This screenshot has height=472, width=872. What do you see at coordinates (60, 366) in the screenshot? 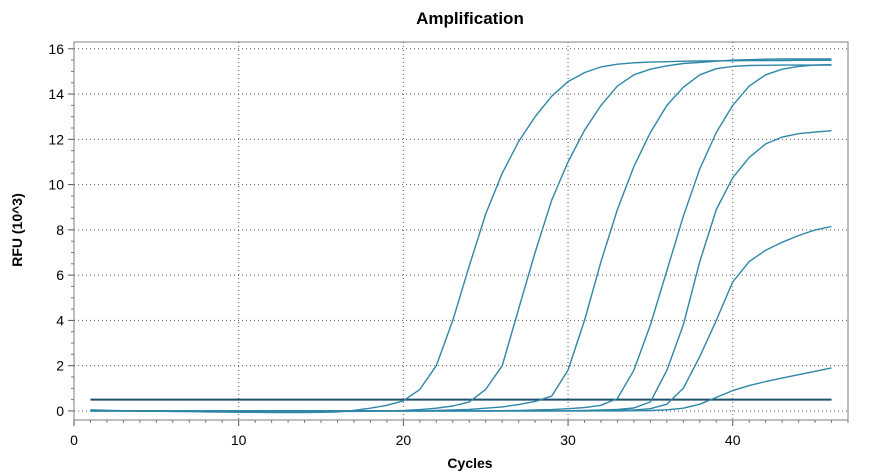
I see `y-tick-label: 2` at bounding box center [60, 366].